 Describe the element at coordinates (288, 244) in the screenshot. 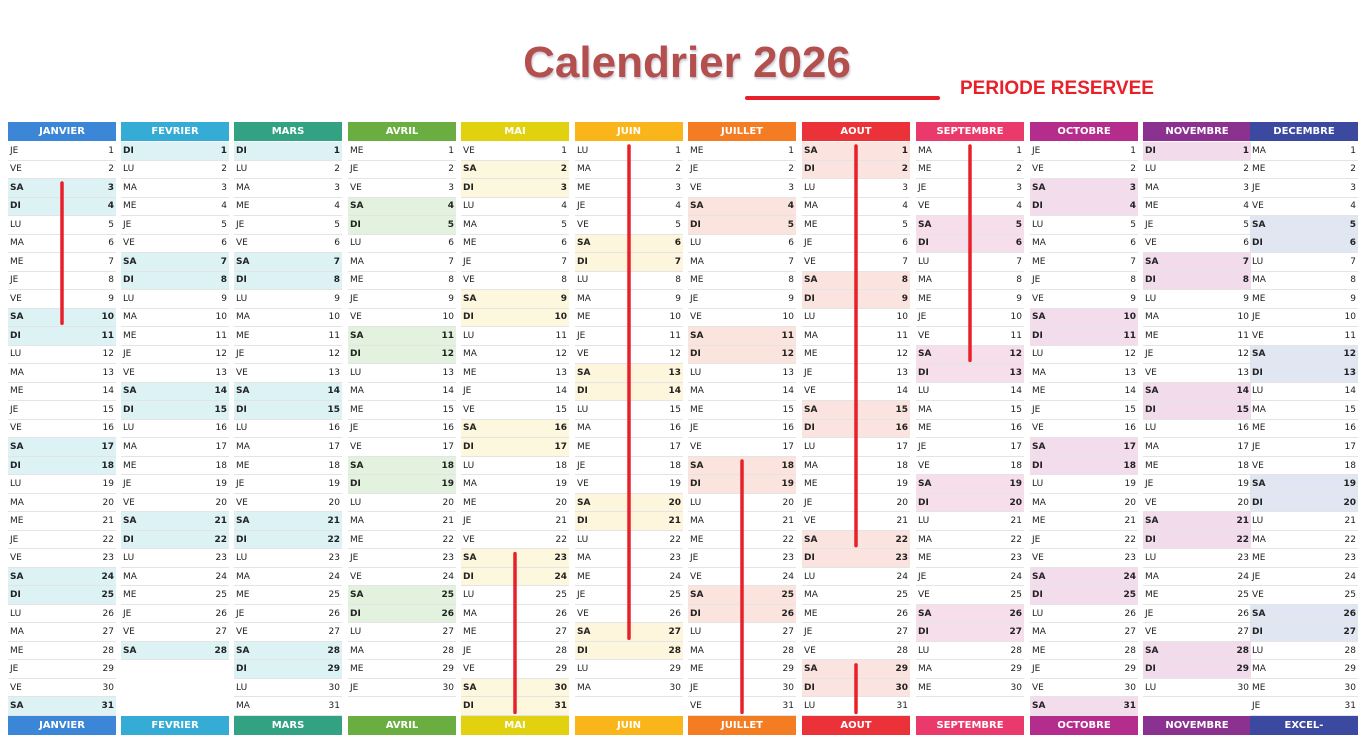

I see `day-cell: VE 6` at that location.